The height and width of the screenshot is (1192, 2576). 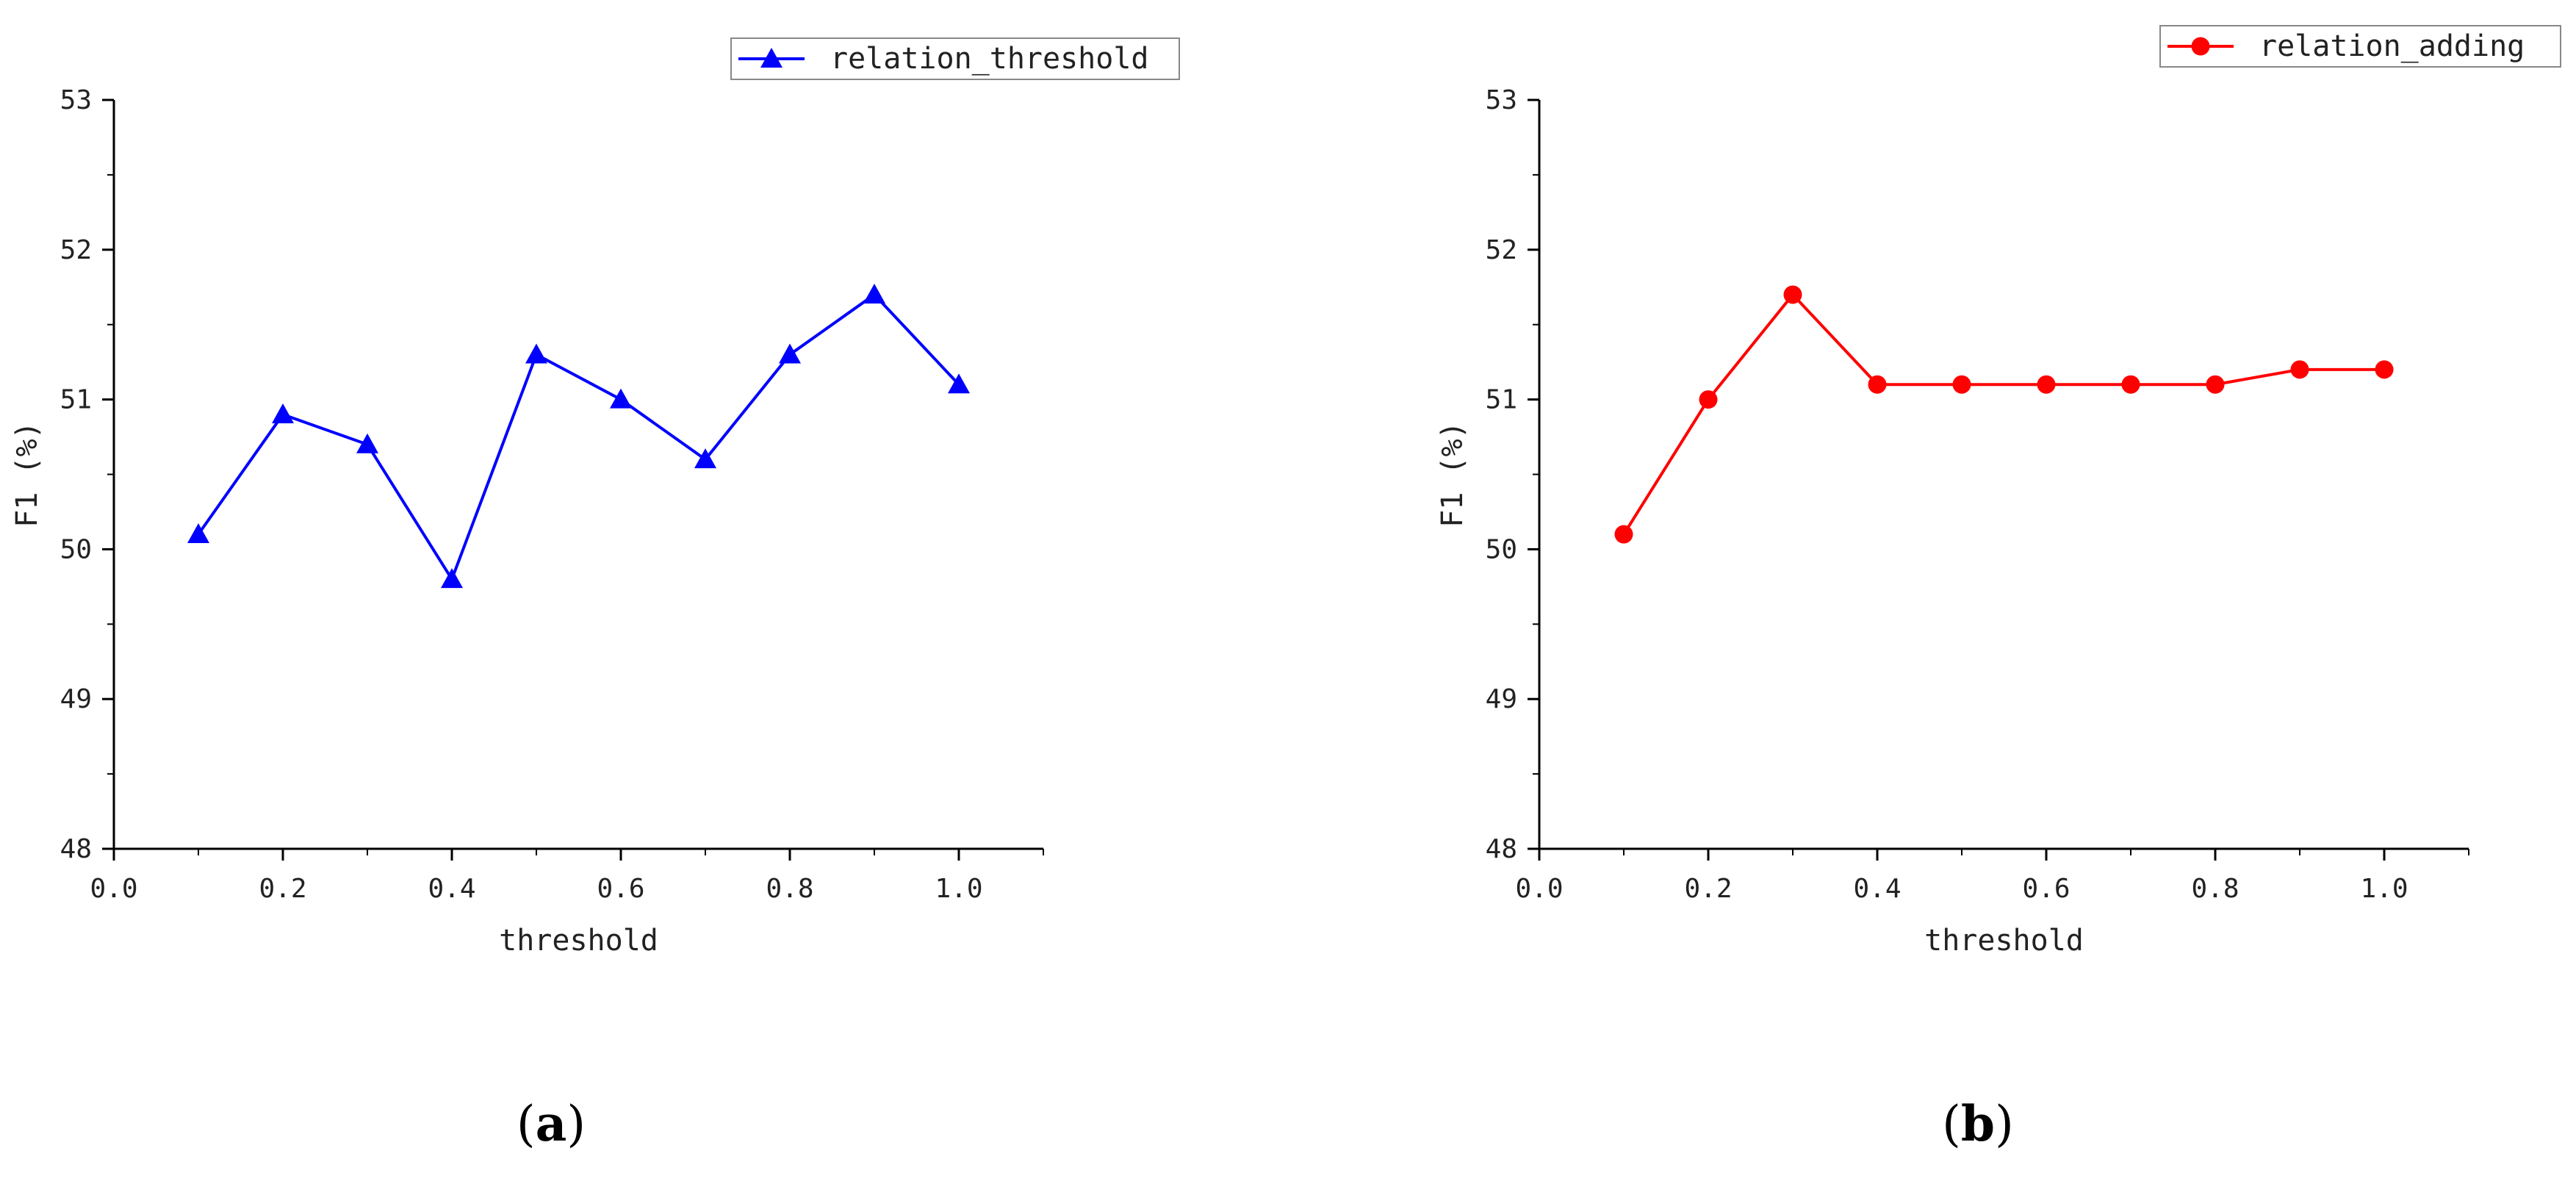 I want to click on series-line-relation_adding, so click(x=2003, y=414).